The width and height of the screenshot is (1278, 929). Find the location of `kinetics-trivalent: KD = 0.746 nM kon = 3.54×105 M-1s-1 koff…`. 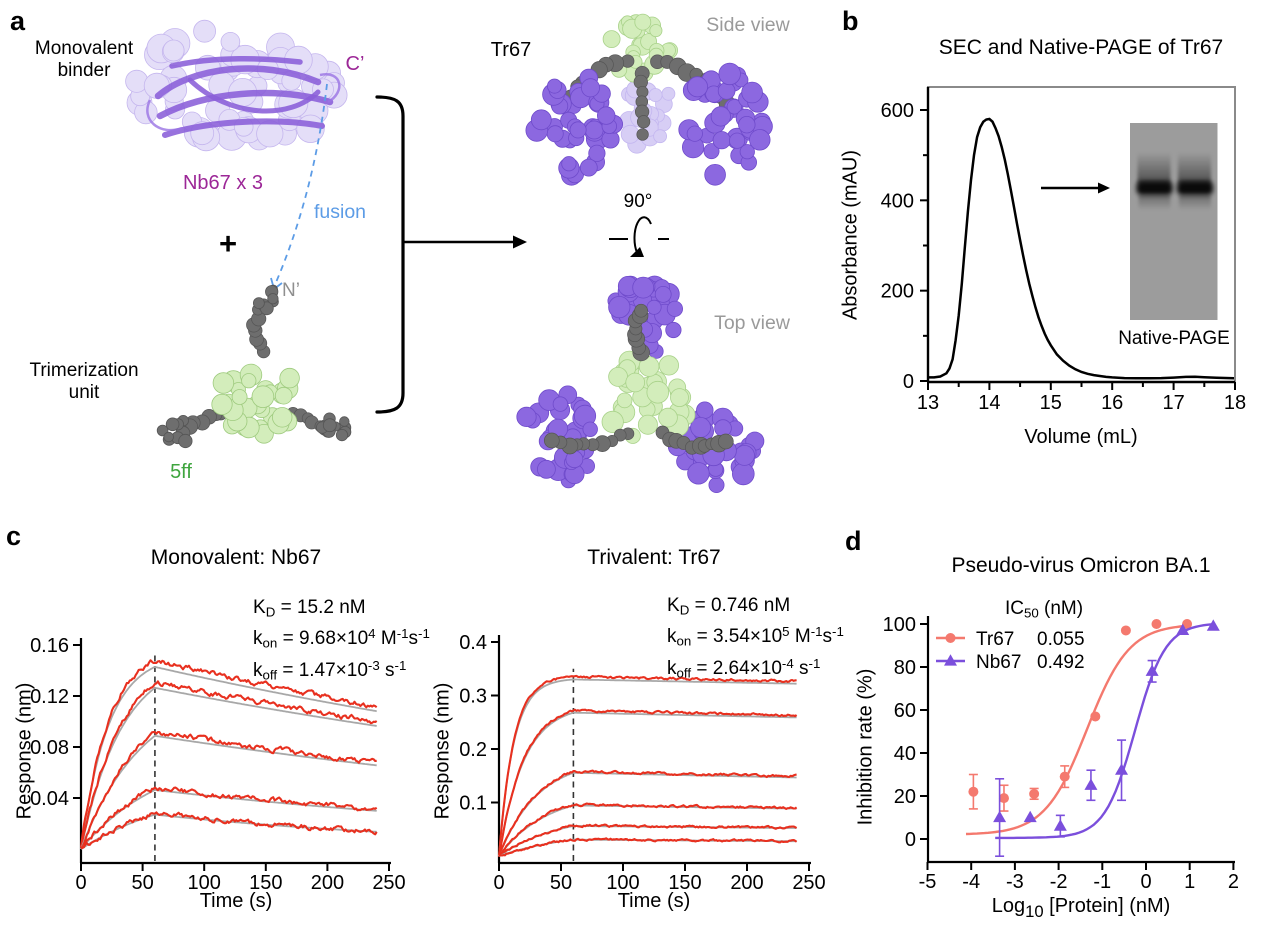

kinetics-trivalent: KD = 0.746 nM kon = 3.54×105 M-1s-1 koff… is located at coordinates (755, 637).